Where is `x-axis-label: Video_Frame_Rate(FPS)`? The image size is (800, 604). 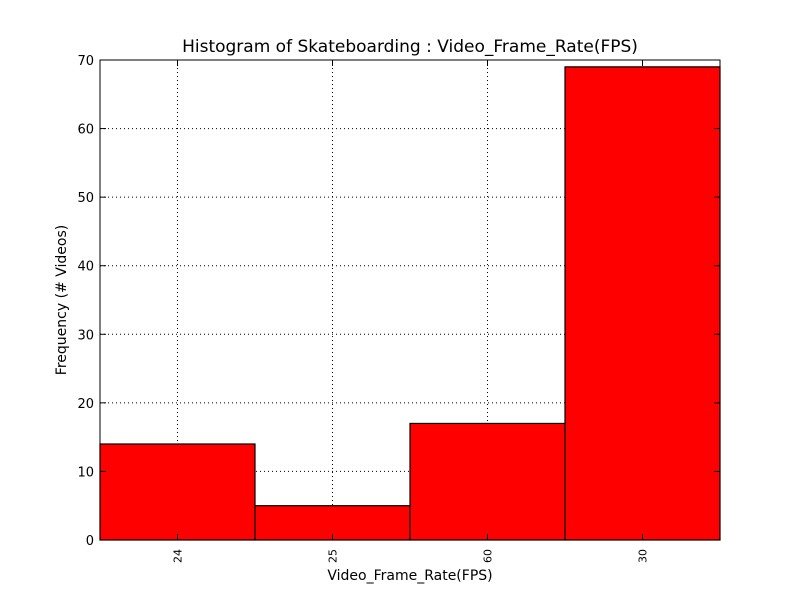 x-axis-label: Video_Frame_Rate(FPS) is located at coordinates (409, 576).